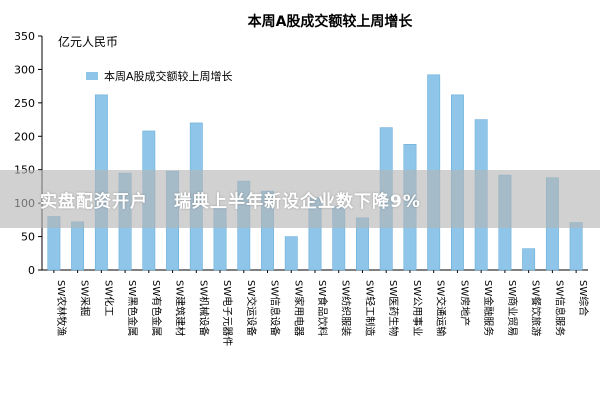 This screenshot has height=400, width=600. I want to click on legend: 本周A股成交额较上周增长, so click(159, 76).